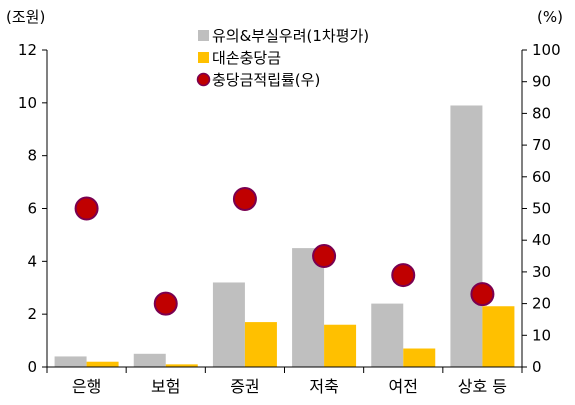  What do you see at coordinates (282, 58) in the screenshot?
I see `legend: 유의&부실우려(1차평가) 대손충당금 충당금적립률(우)` at bounding box center [282, 58].